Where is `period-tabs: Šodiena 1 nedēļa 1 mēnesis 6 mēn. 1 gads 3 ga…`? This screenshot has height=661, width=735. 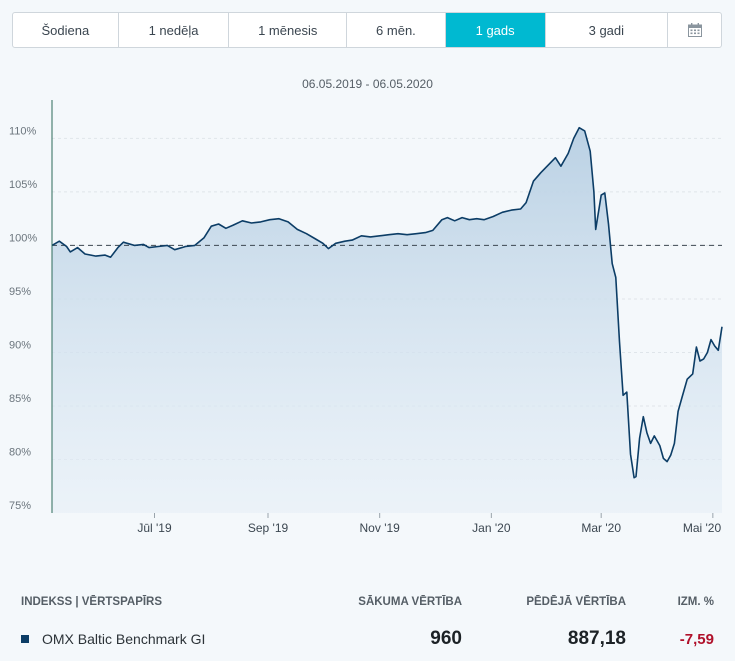 period-tabs: Šodiena 1 nedēļa 1 mēnesis 6 mēn. 1 gads 3 ga… is located at coordinates (367, 30).